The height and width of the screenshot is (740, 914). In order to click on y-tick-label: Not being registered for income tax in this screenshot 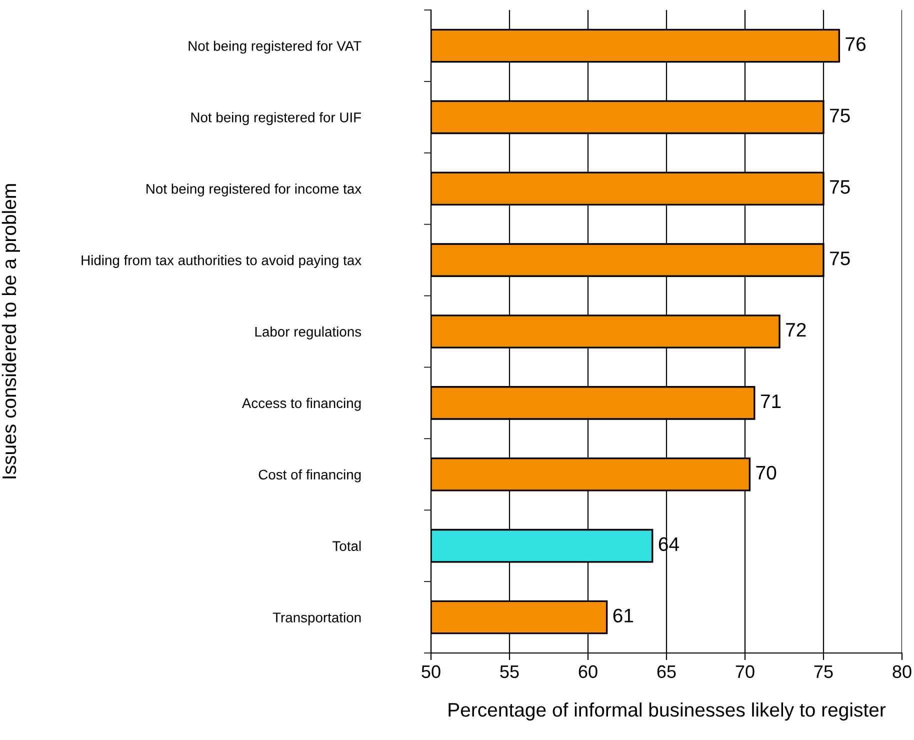, I will do `click(254, 190)`.